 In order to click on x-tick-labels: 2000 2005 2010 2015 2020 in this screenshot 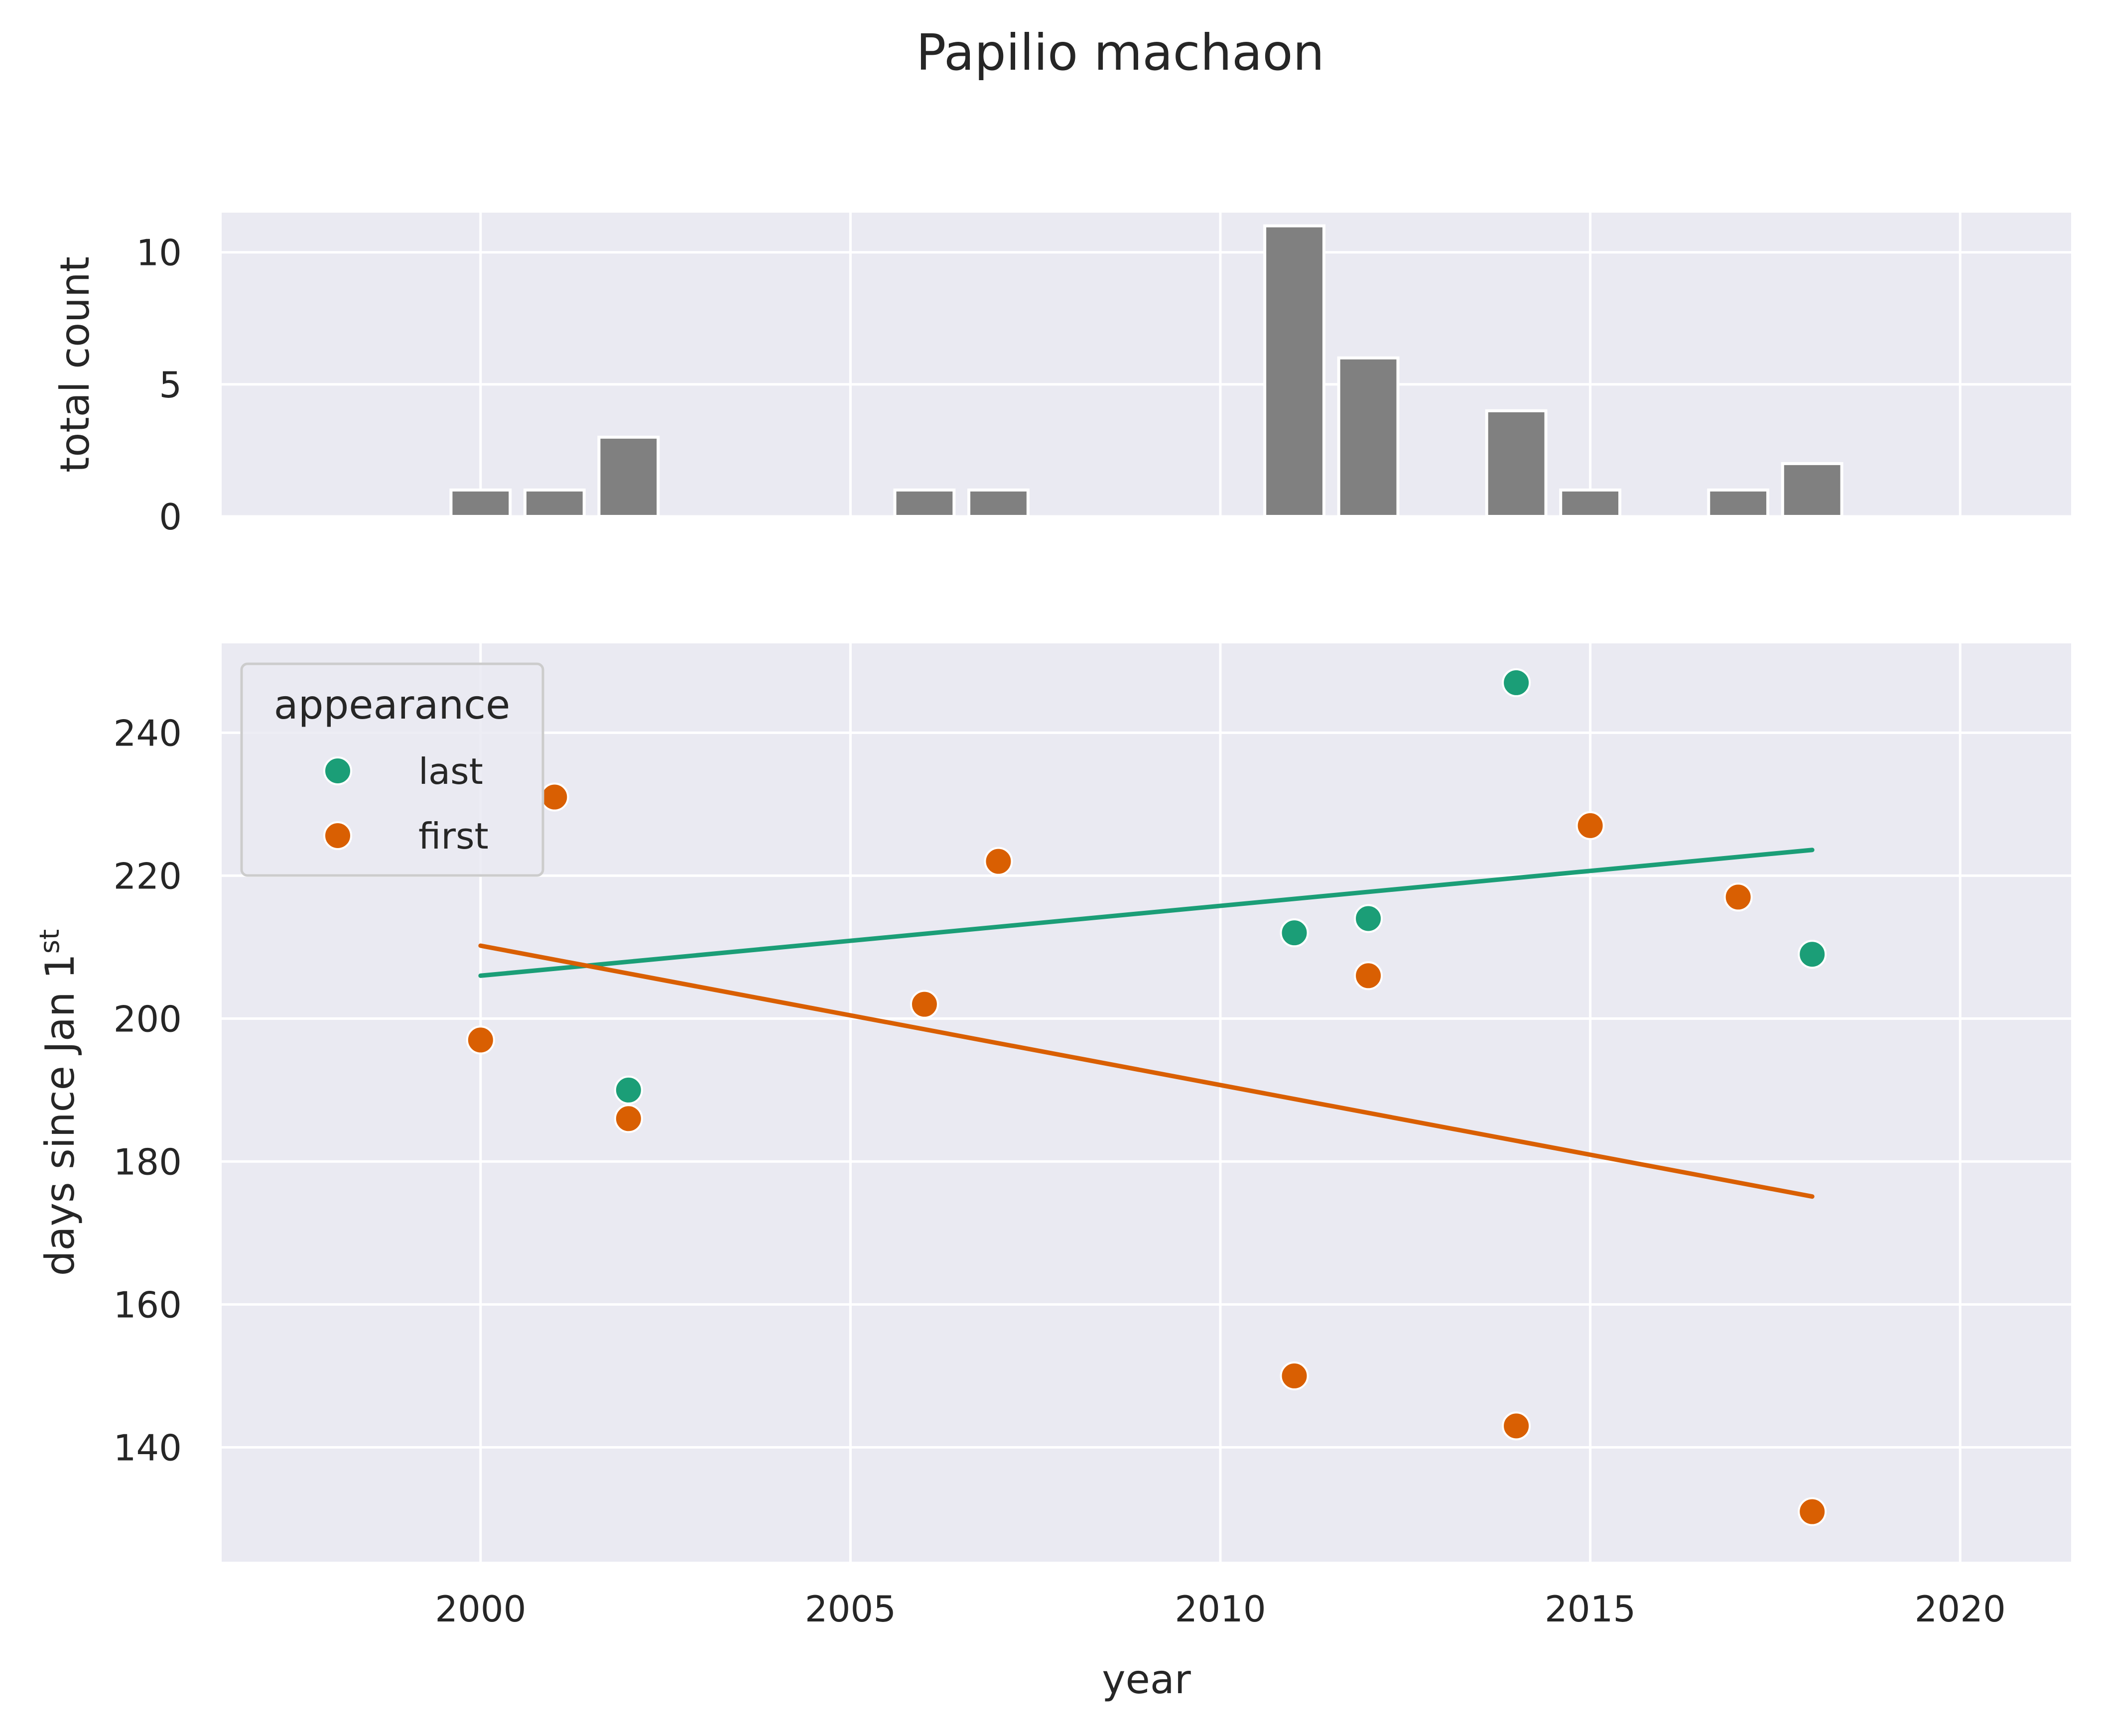, I will do `click(1220, 1609)`.